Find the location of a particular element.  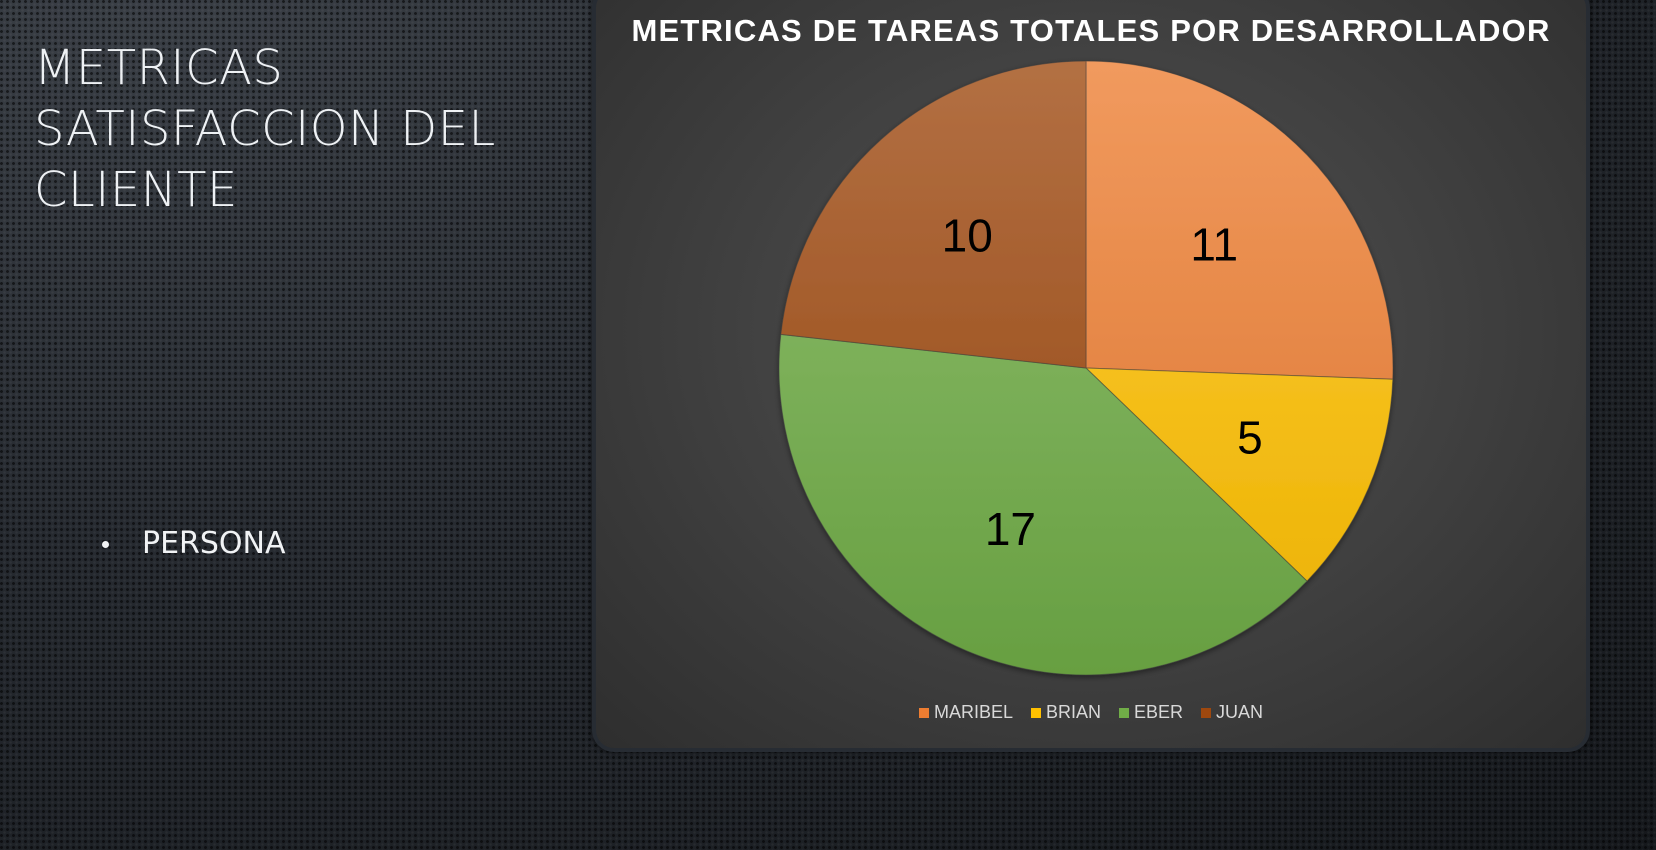

legend-item-brian: BRIAN is located at coordinates (1065, 712).